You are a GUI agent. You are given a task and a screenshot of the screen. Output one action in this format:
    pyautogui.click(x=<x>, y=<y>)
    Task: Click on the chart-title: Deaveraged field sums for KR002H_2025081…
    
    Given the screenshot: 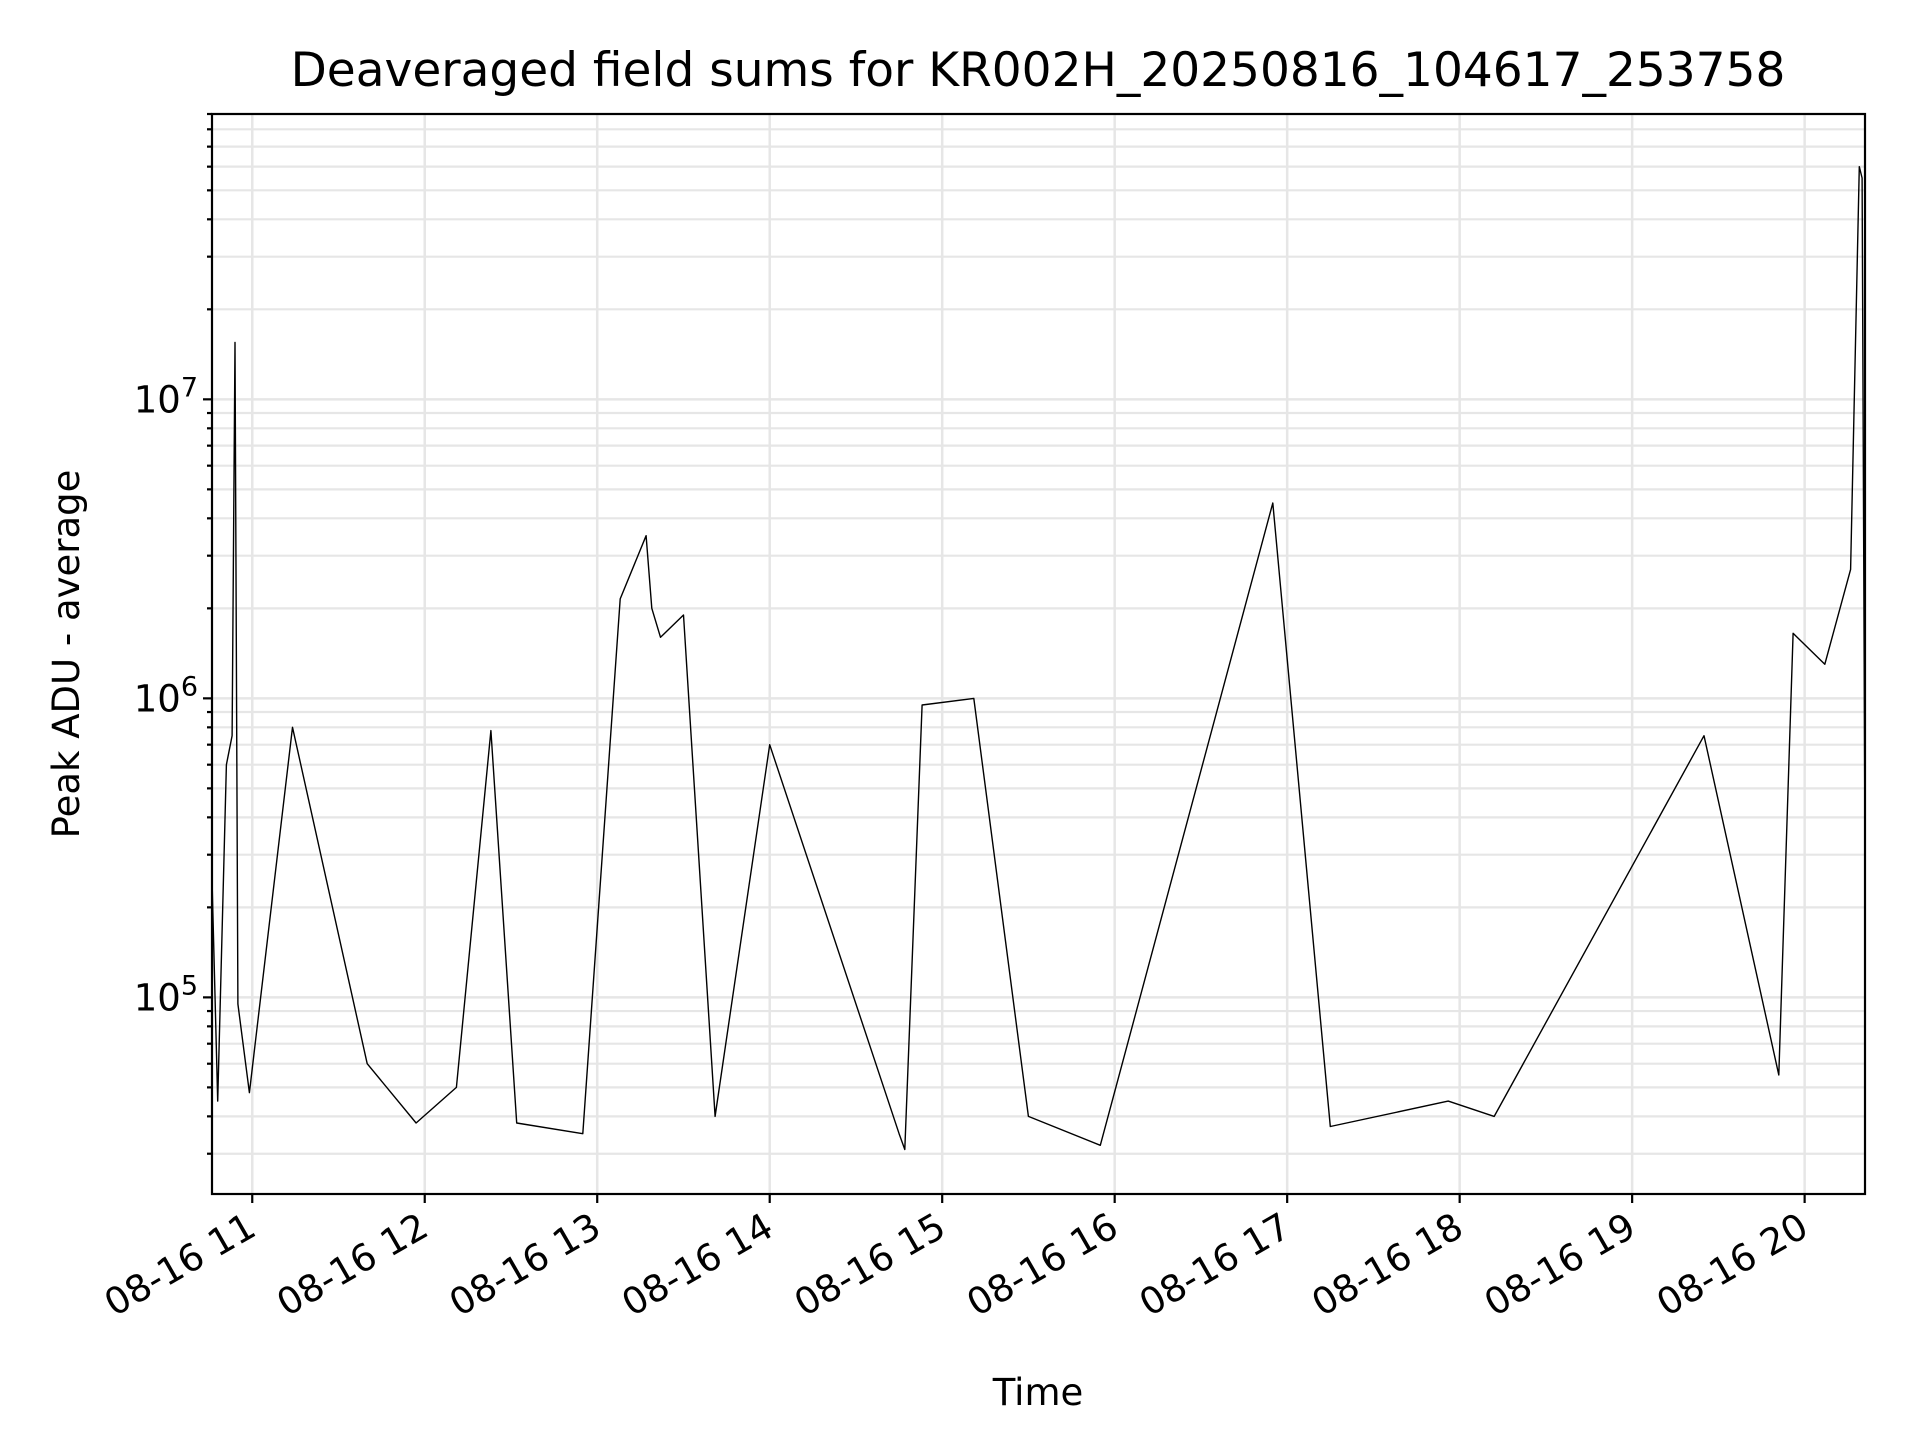 What is the action you would take?
    pyautogui.click(x=1038, y=70)
    